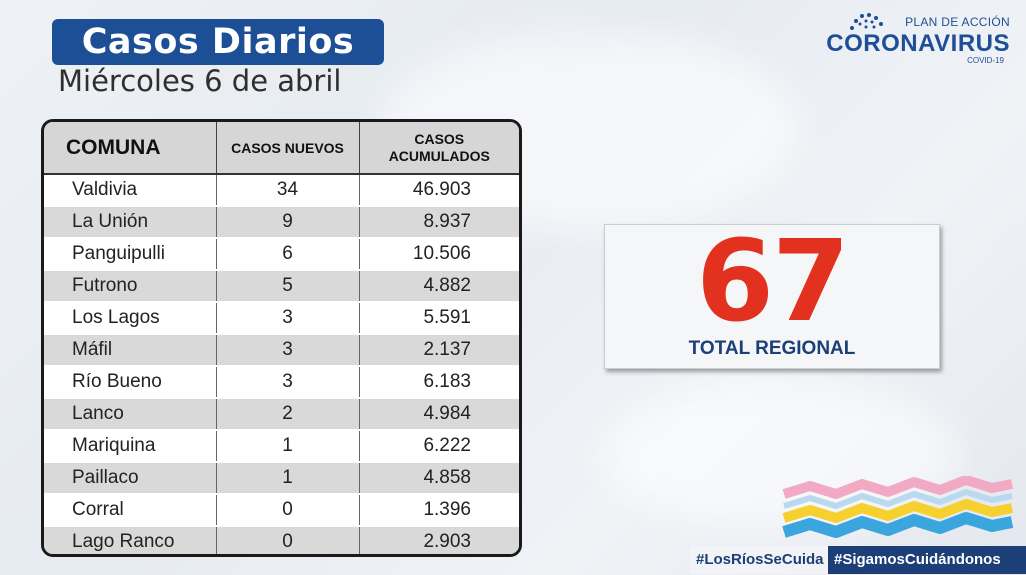  I want to click on acumulados-cell: 4.882, so click(439, 286).